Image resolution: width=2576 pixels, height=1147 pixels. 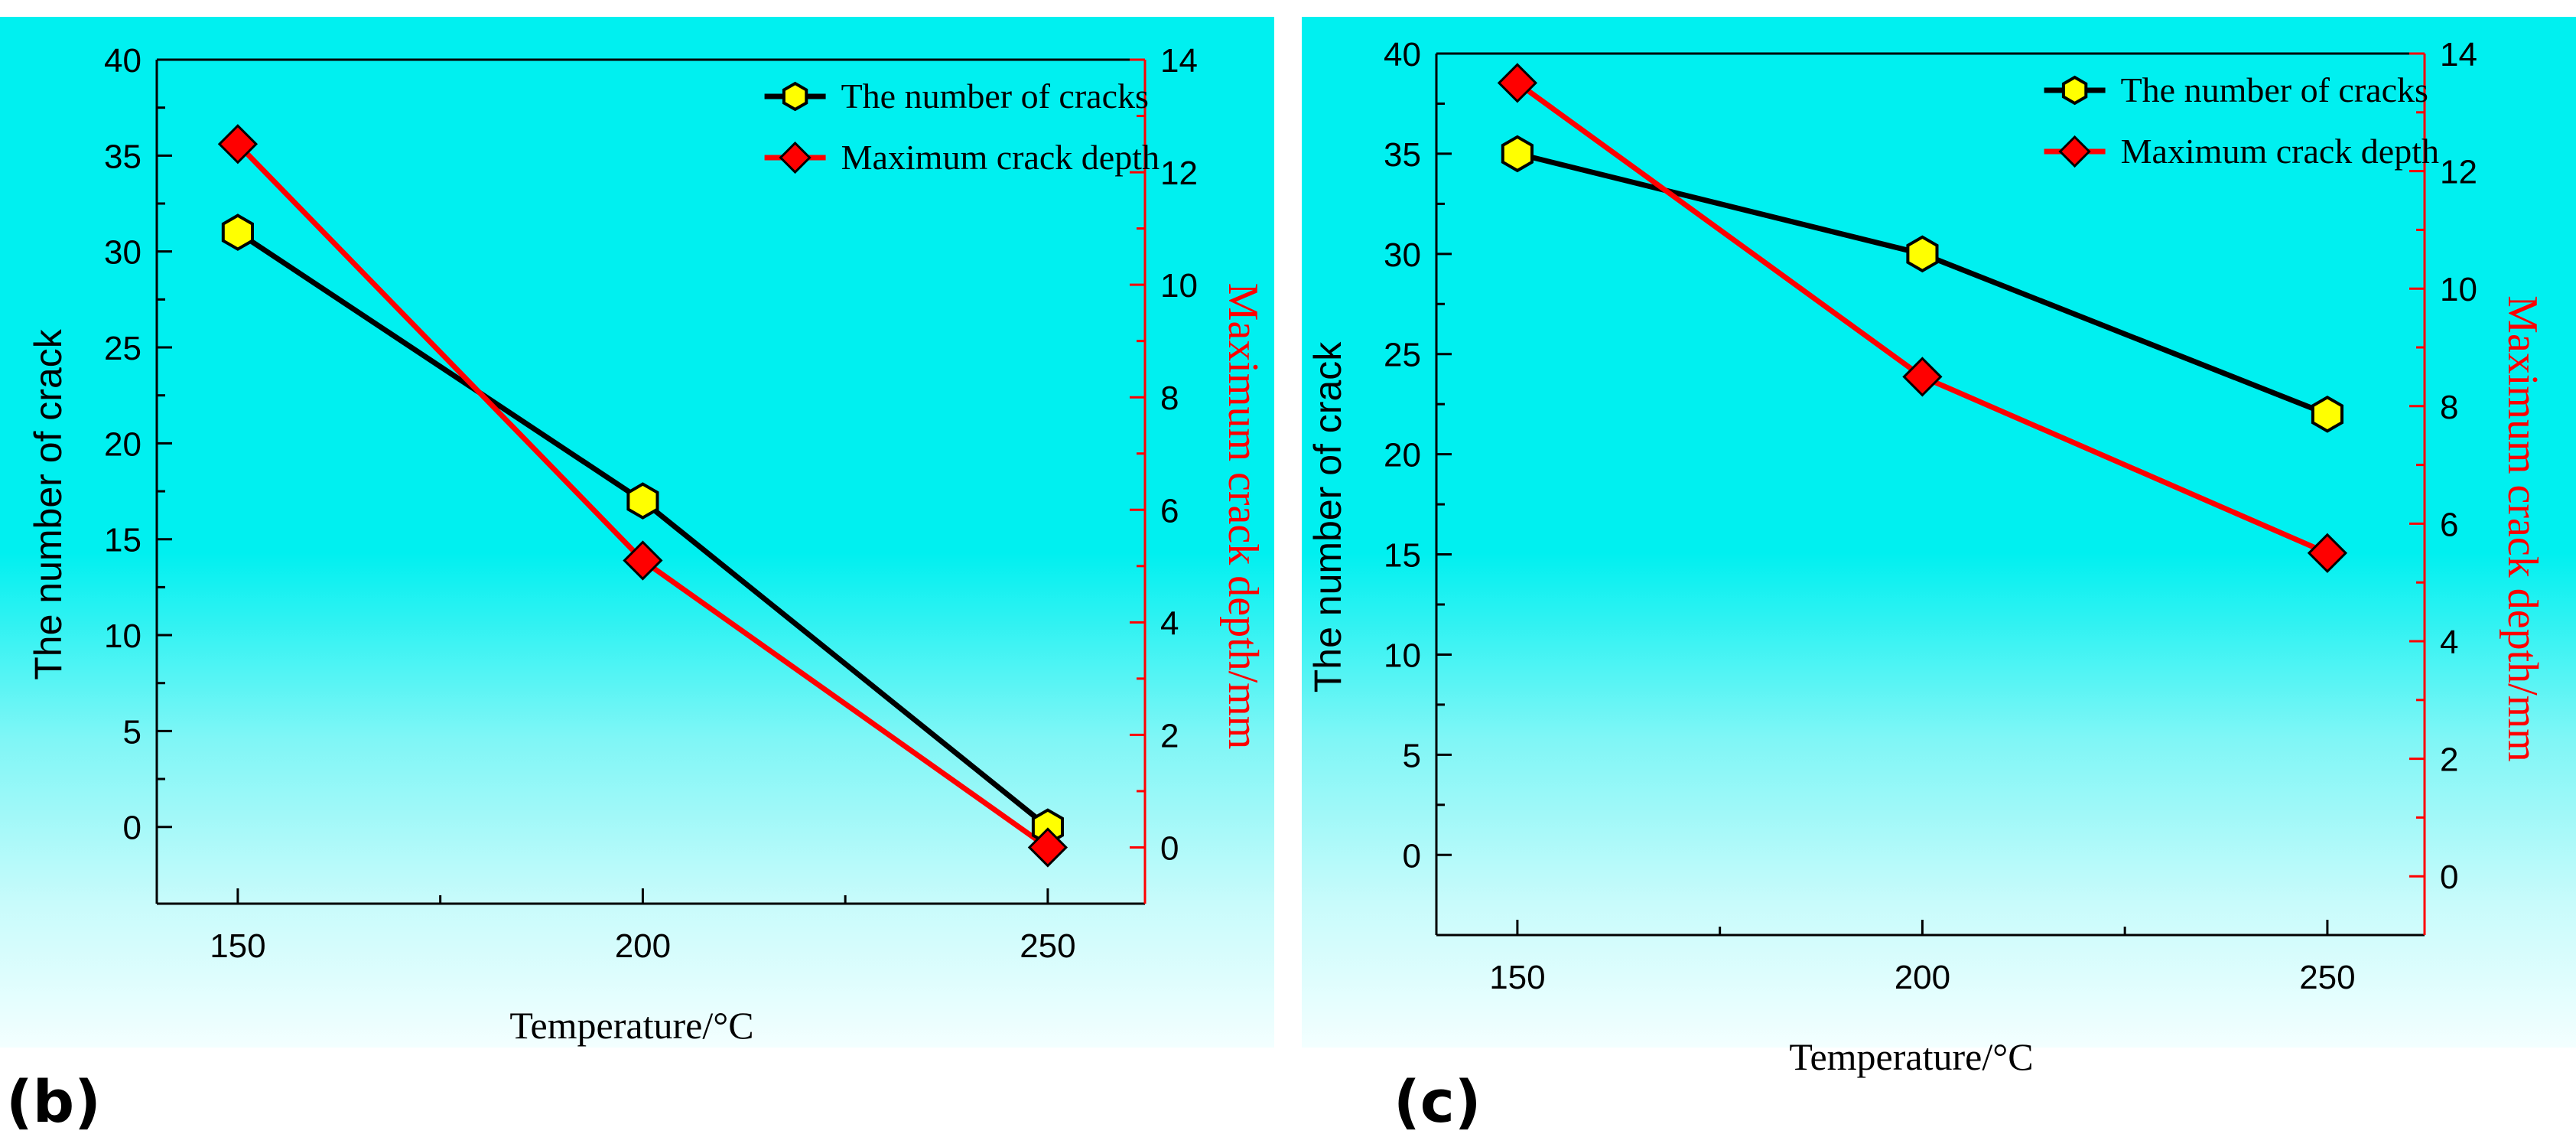 What do you see at coordinates (995, 96) in the screenshot?
I see `panel-b-legend-label: The number of cracks` at bounding box center [995, 96].